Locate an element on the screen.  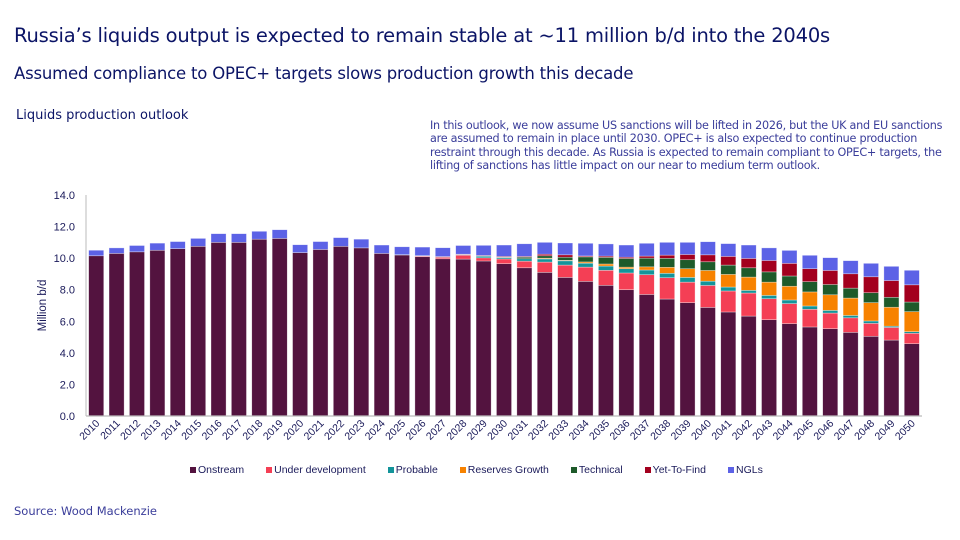
bar-segment-yet-to-find-2033 is located at coordinates (565, 256).